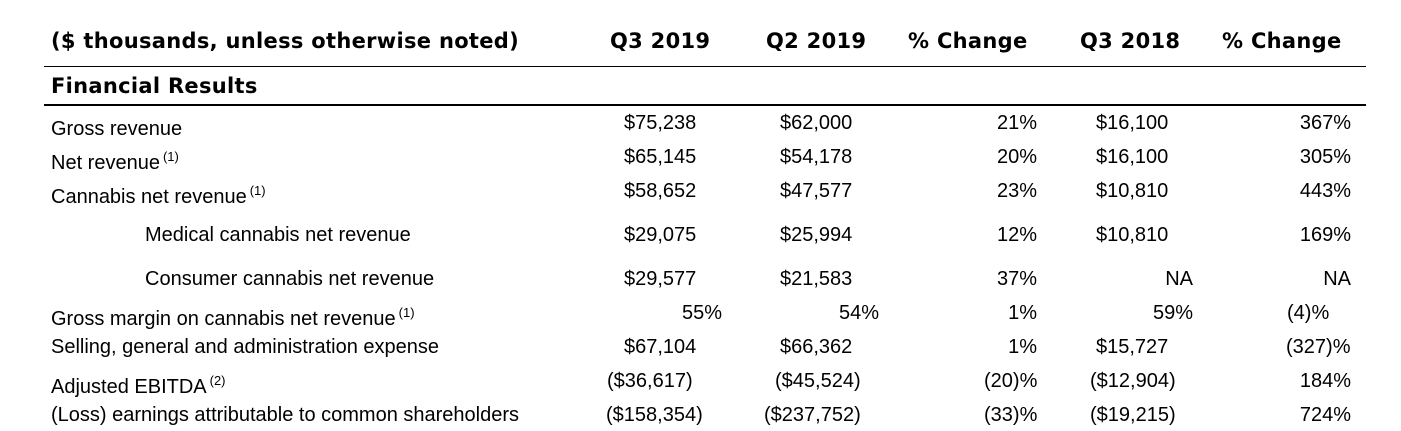  Describe the element at coordinates (1016, 123) in the screenshot. I see `cell-pct-qoq: 21%` at that location.